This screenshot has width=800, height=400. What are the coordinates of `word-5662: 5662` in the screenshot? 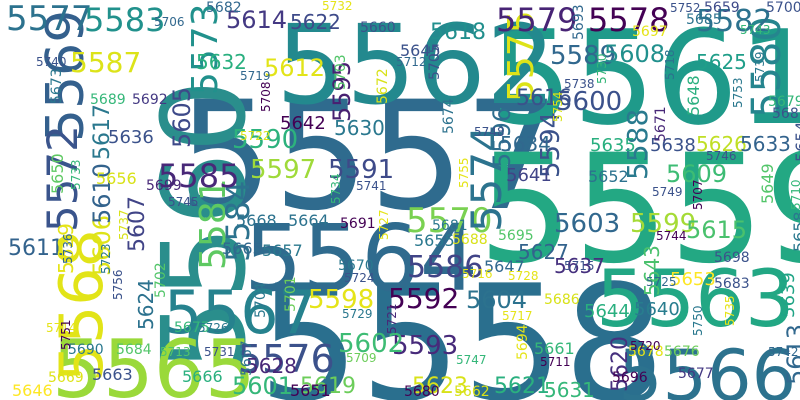 It's located at (472, 391).